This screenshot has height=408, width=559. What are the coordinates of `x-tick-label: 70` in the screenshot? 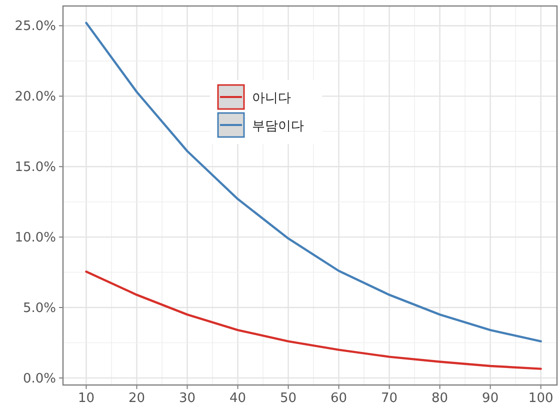 It's located at (389, 398).